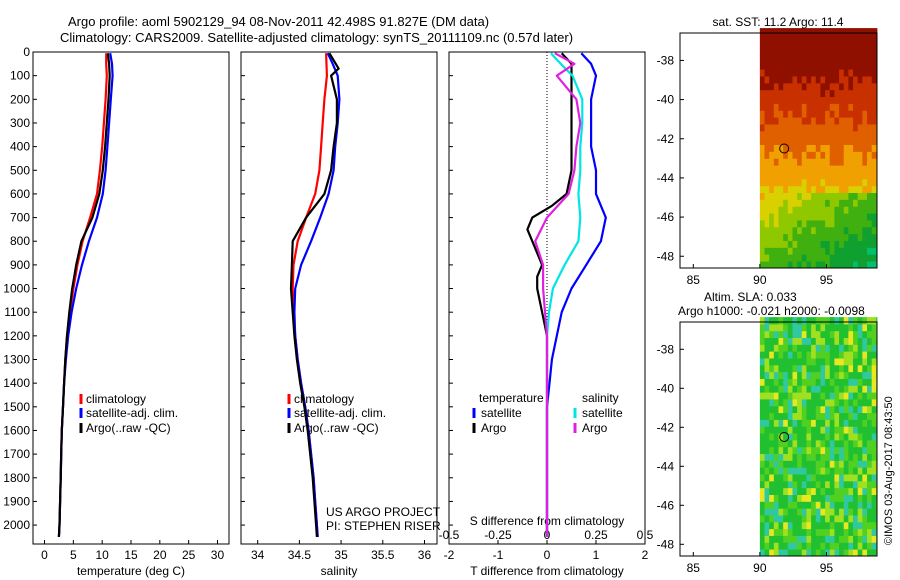  Describe the element at coordinates (778, 22) in the screenshot. I see `sst-map-title: sat. SST: 11.2 Argo: 11.4` at that location.